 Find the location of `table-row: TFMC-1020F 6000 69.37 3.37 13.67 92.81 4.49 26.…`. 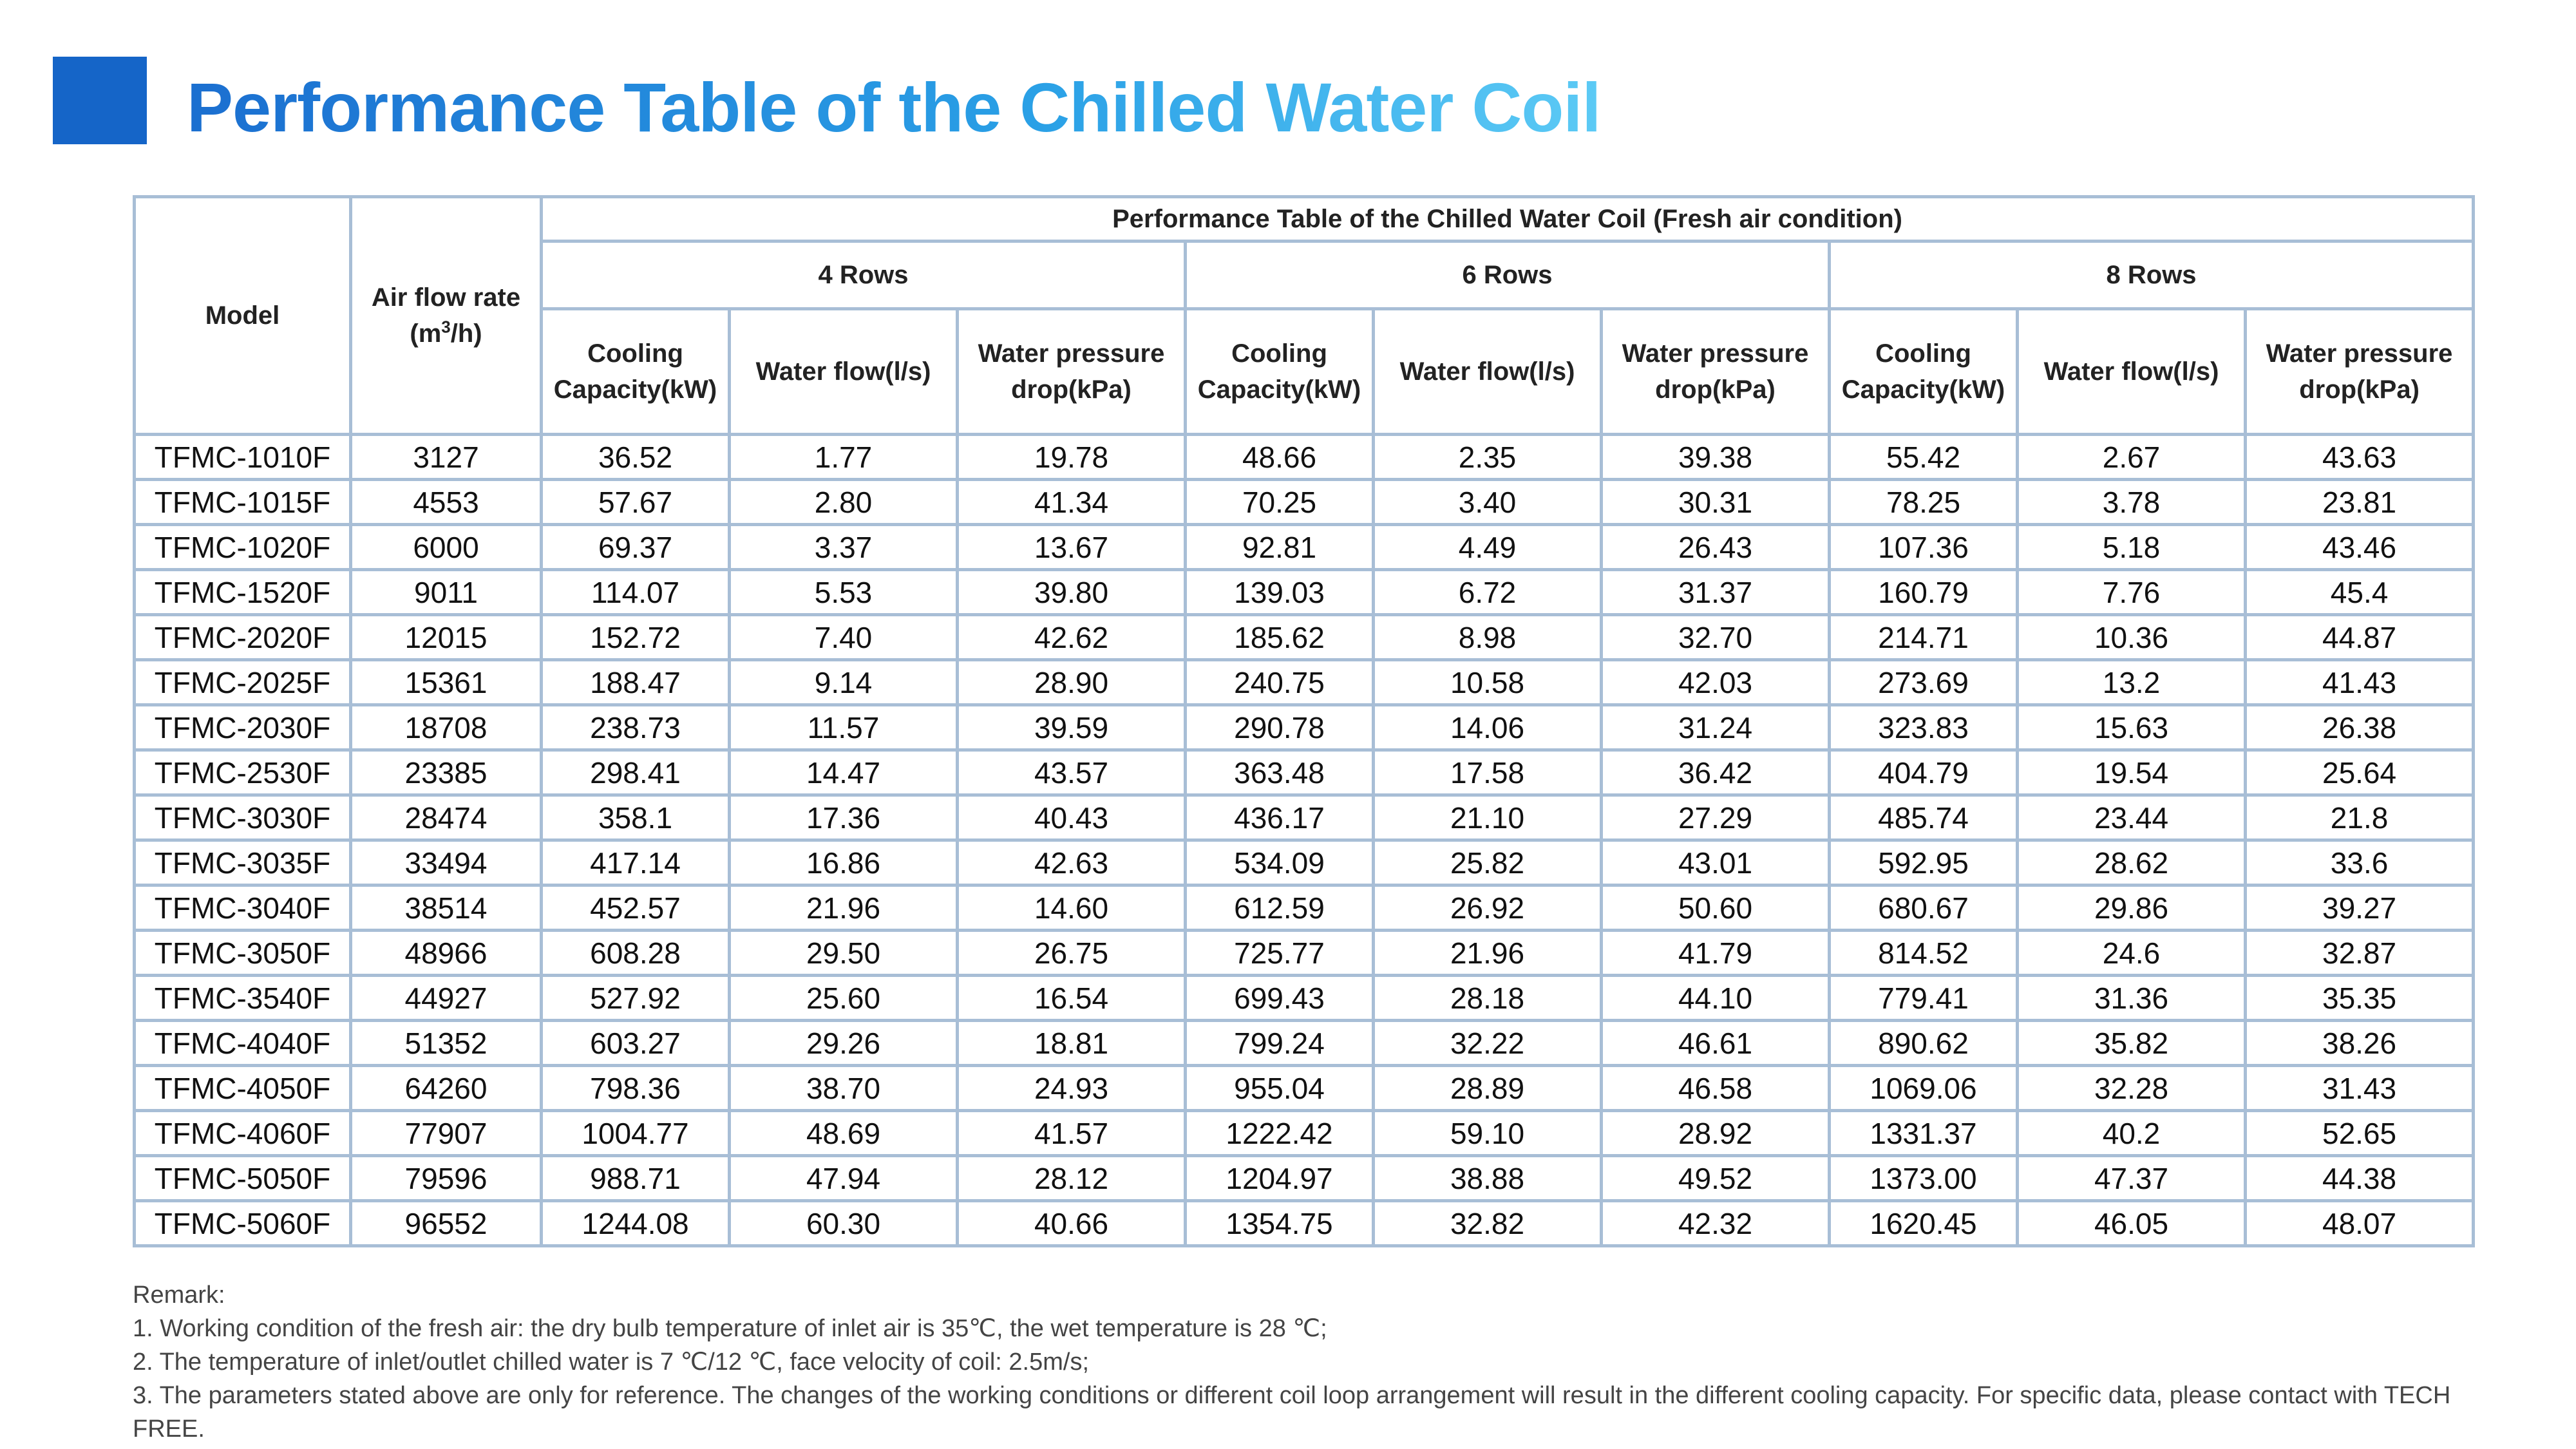

table-row: TFMC-1020F 6000 69.37 3.37 13.67 92.81 4.49 26.… is located at coordinates (1304, 547).